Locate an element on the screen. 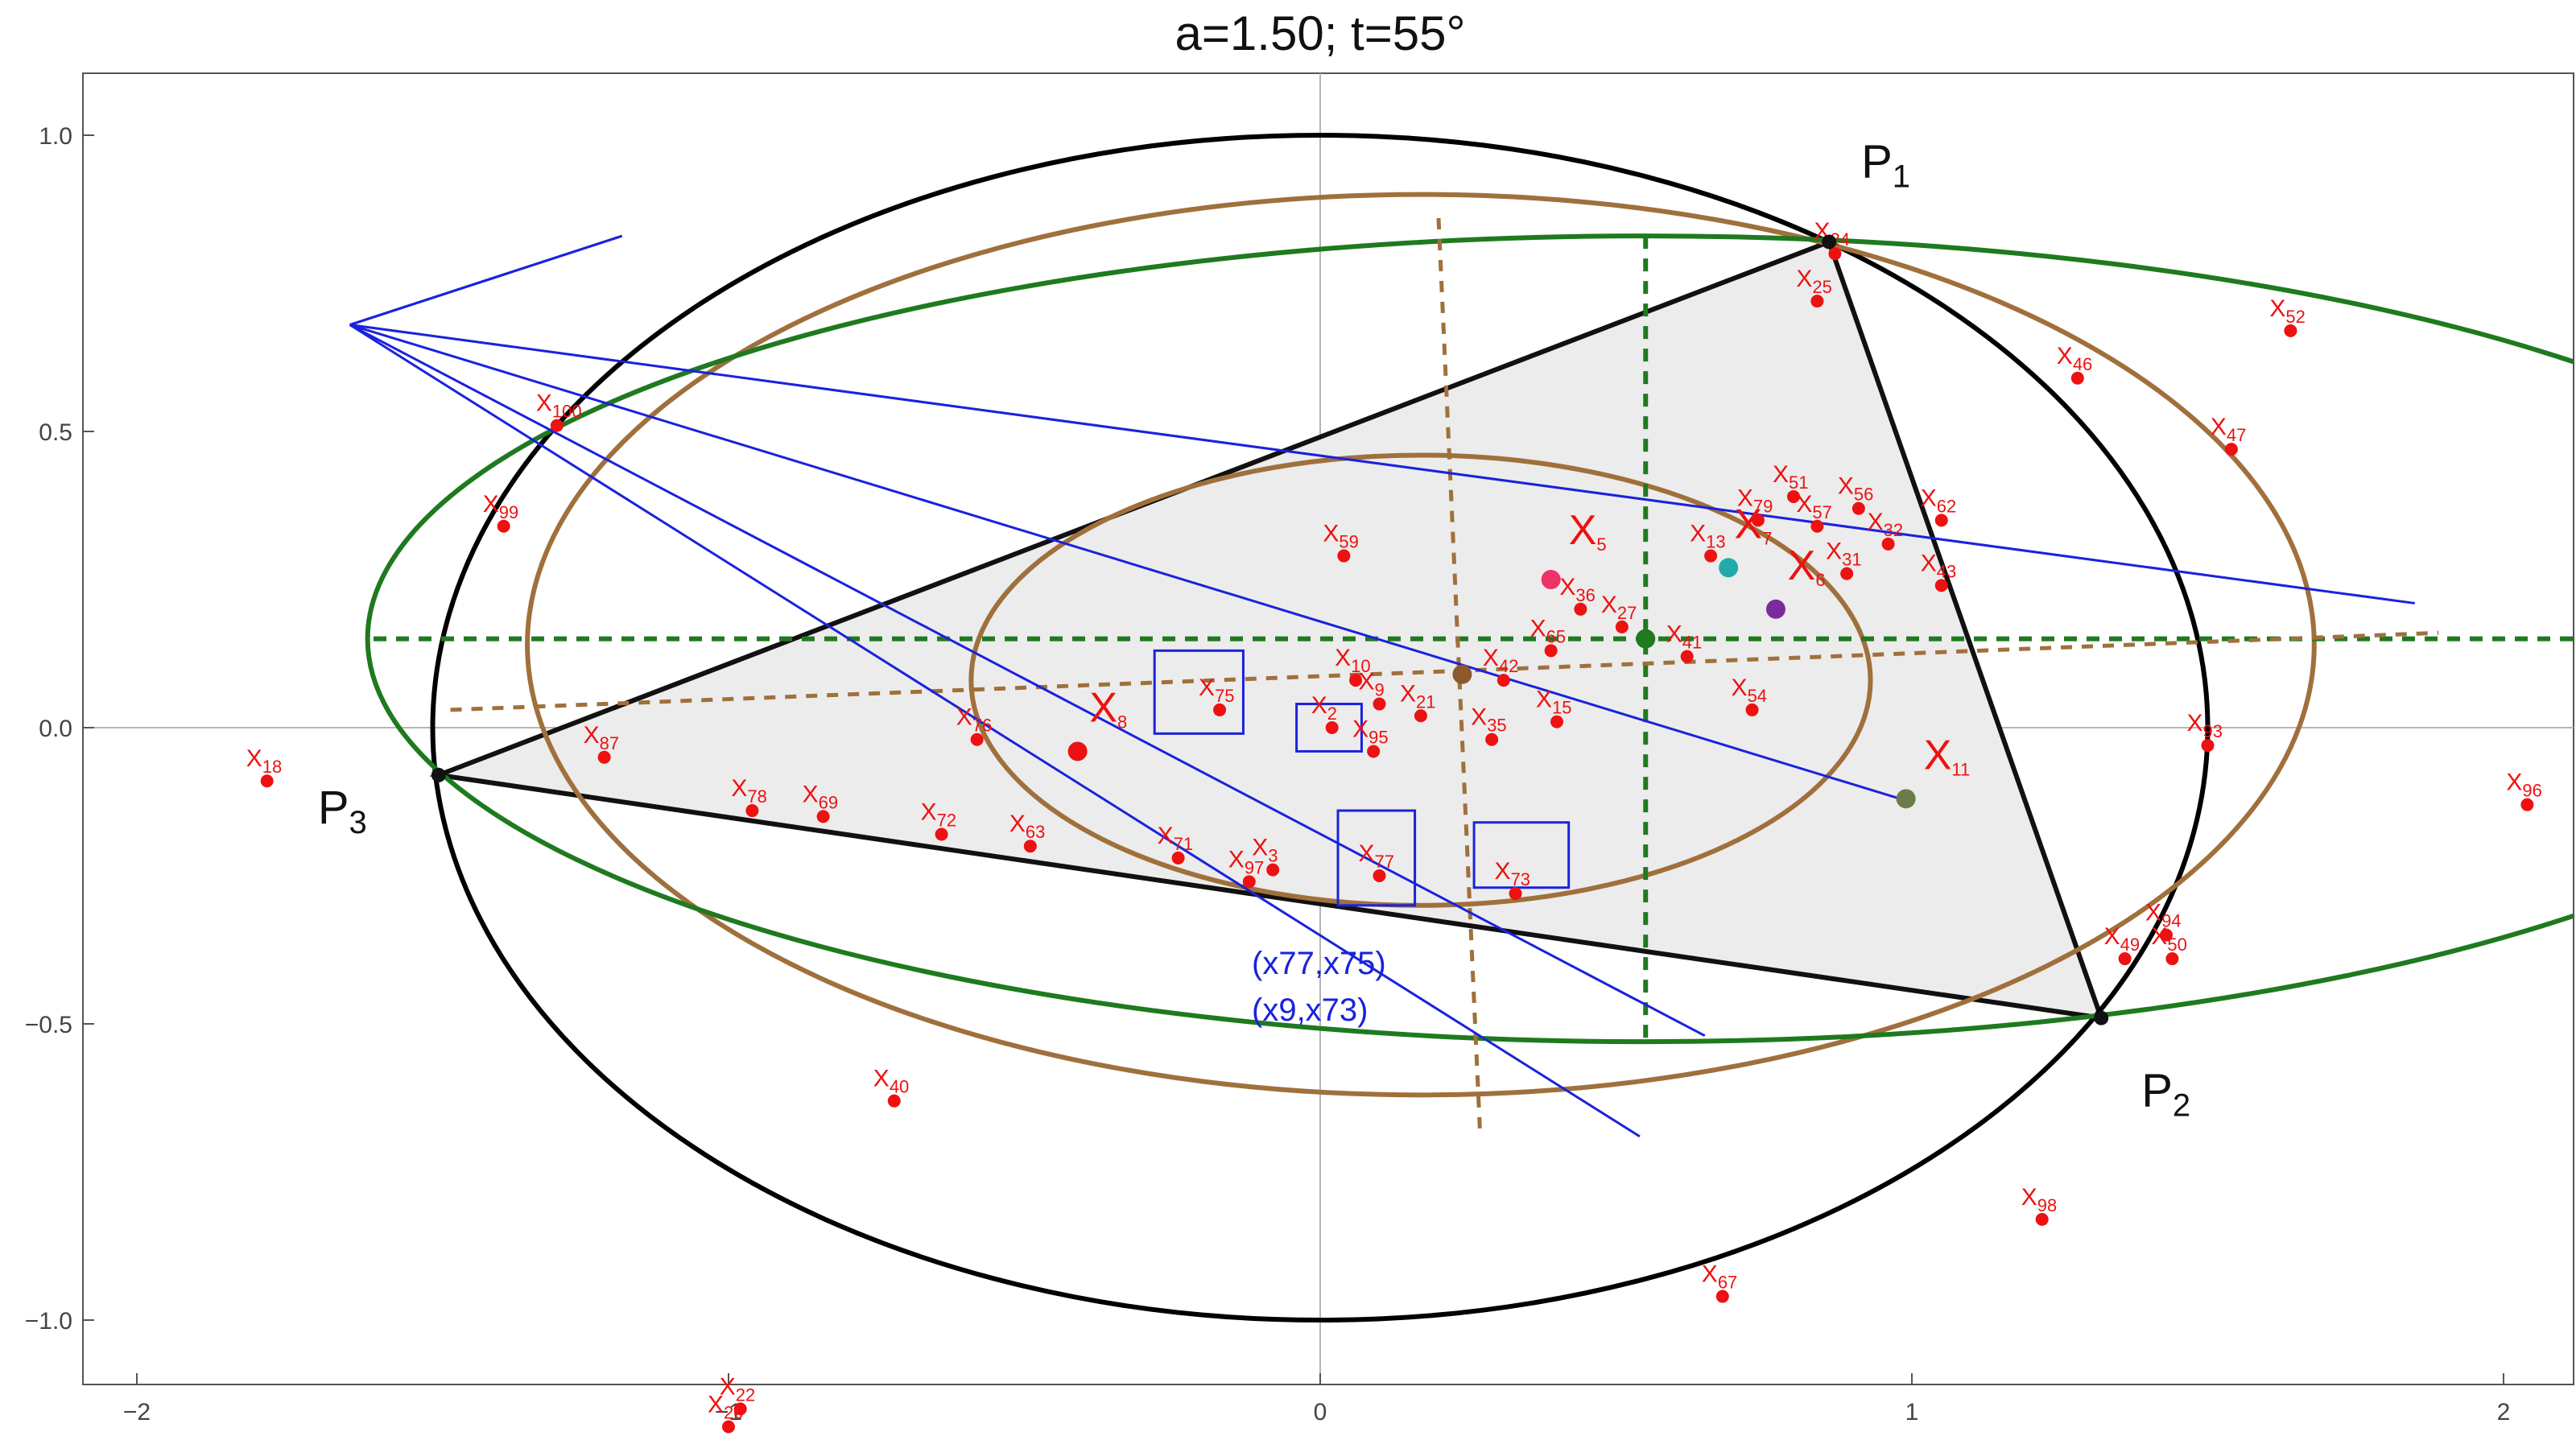 The height and width of the screenshot is (1436, 2576). label-x77: X77 is located at coordinates (1377, 856).